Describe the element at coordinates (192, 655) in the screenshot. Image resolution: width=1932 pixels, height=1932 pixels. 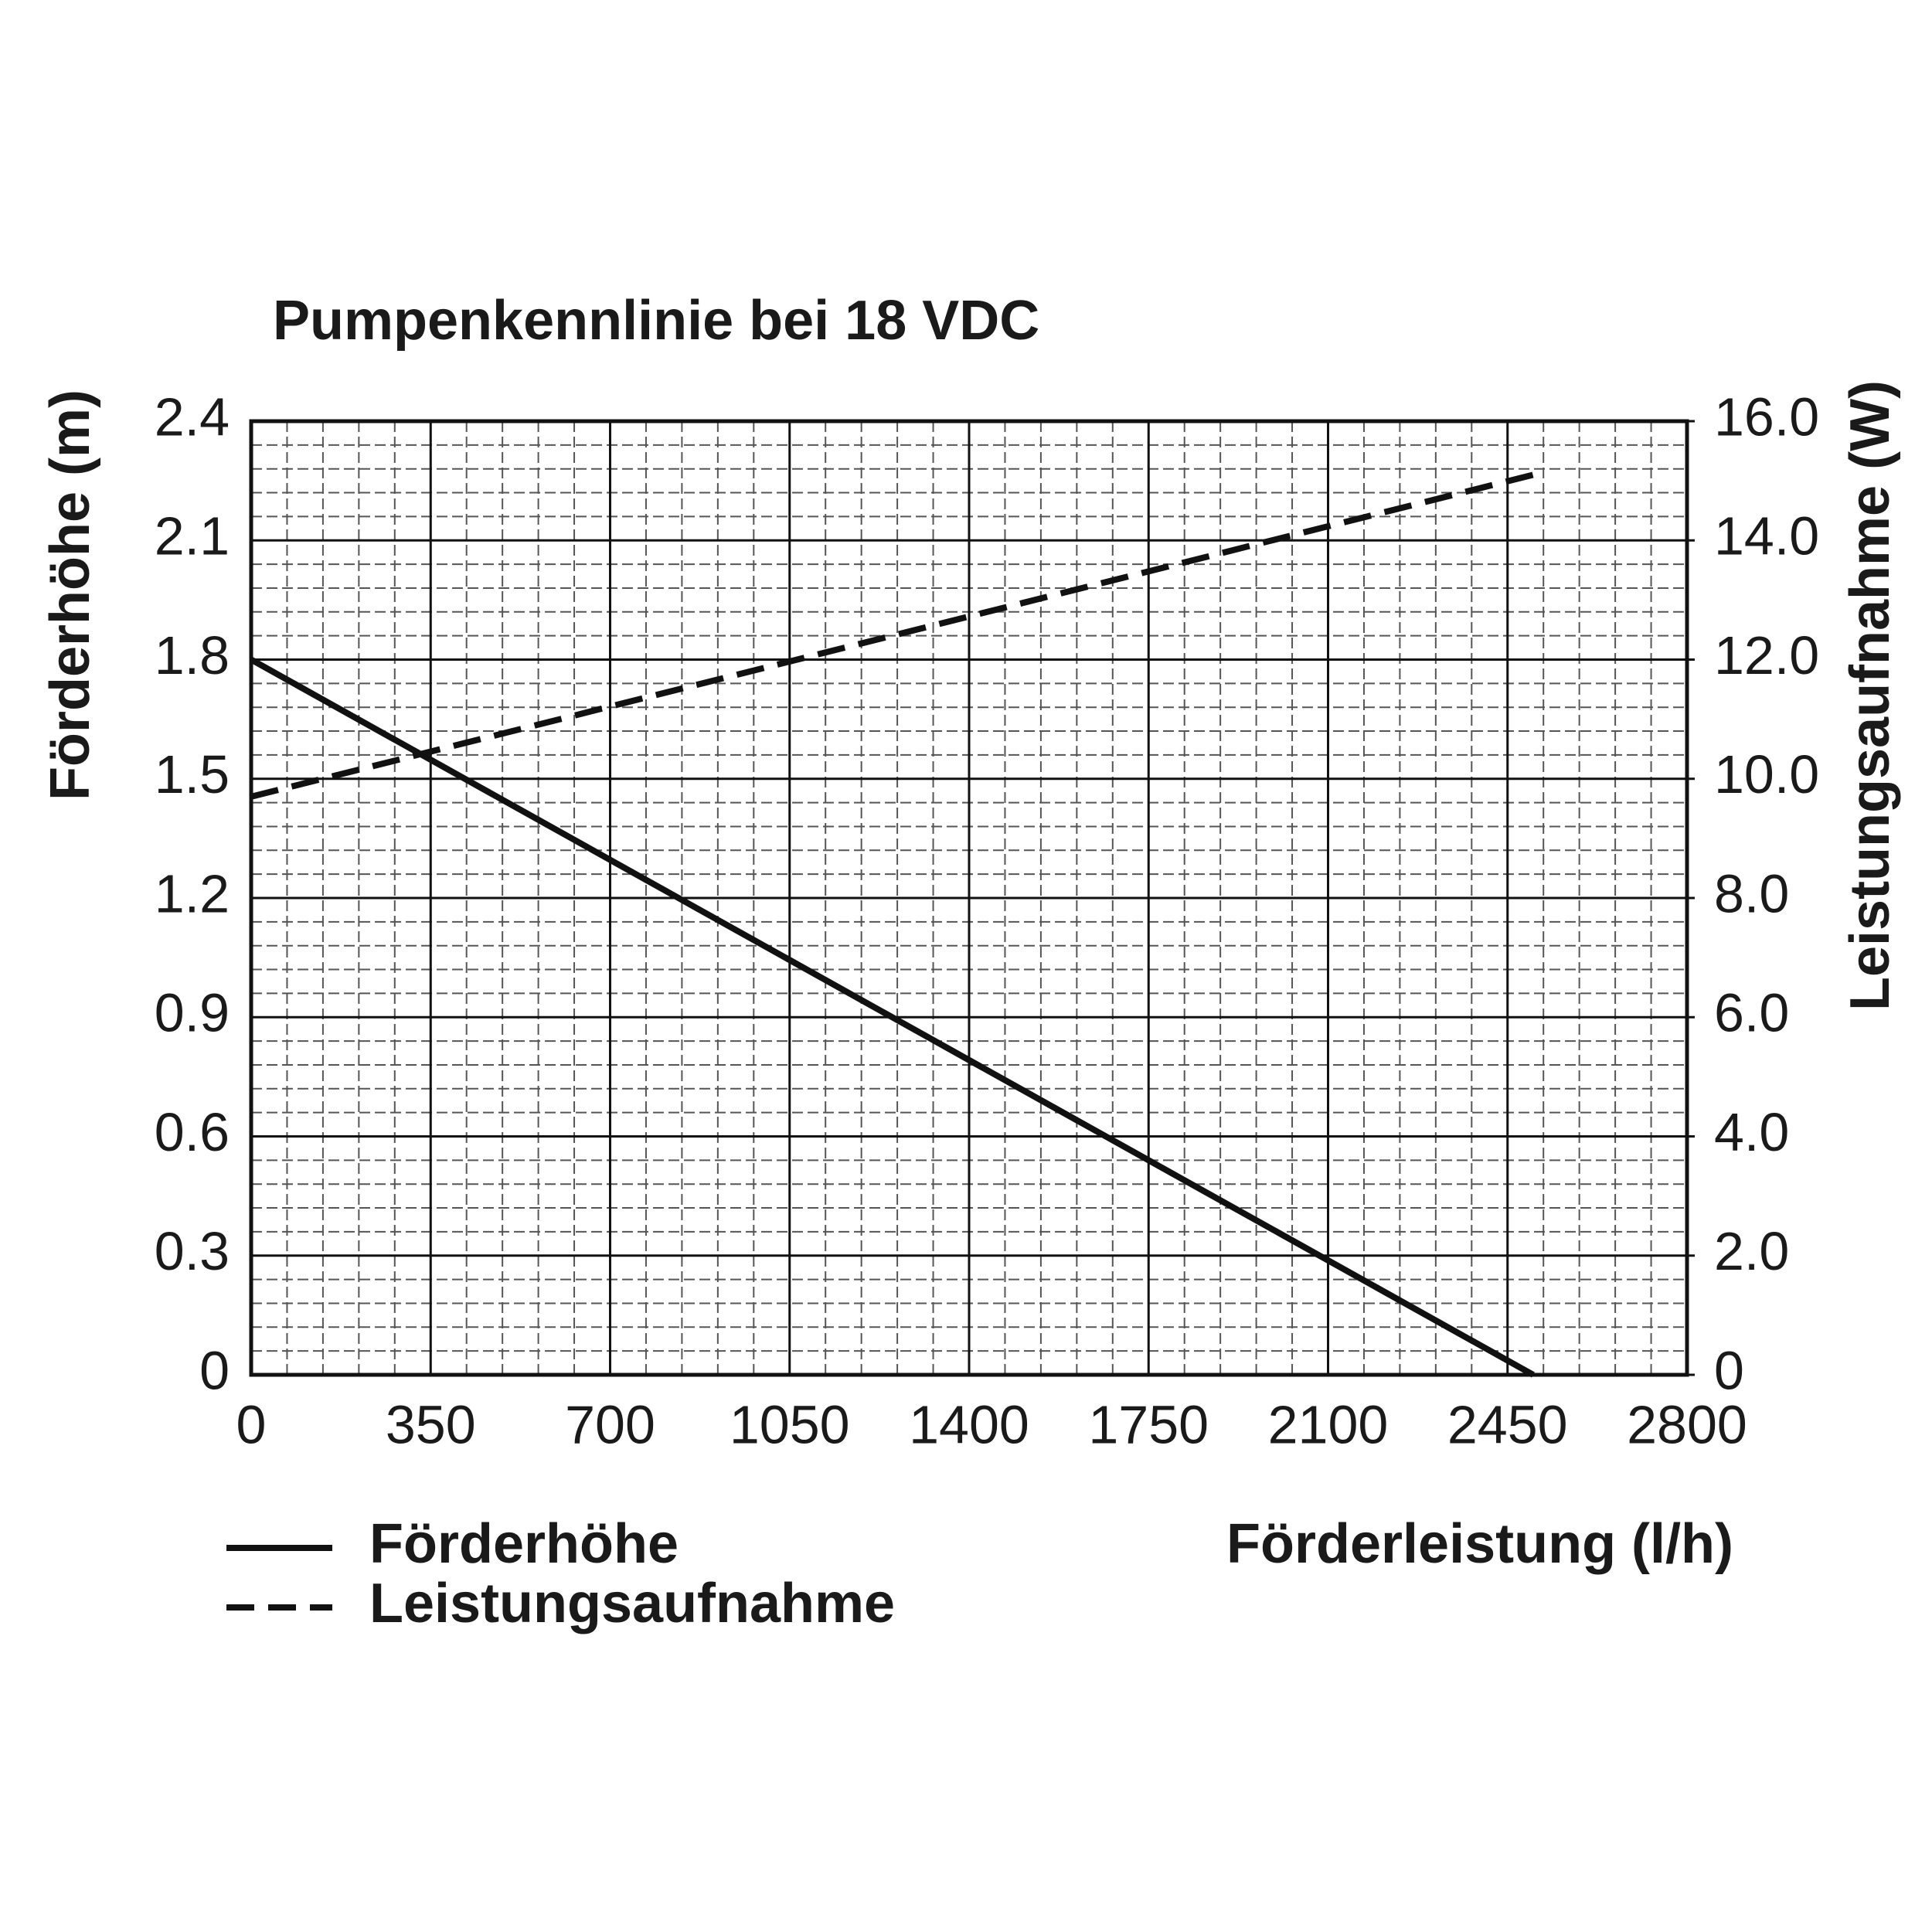
I see `y-tick-label: 1.8` at that location.